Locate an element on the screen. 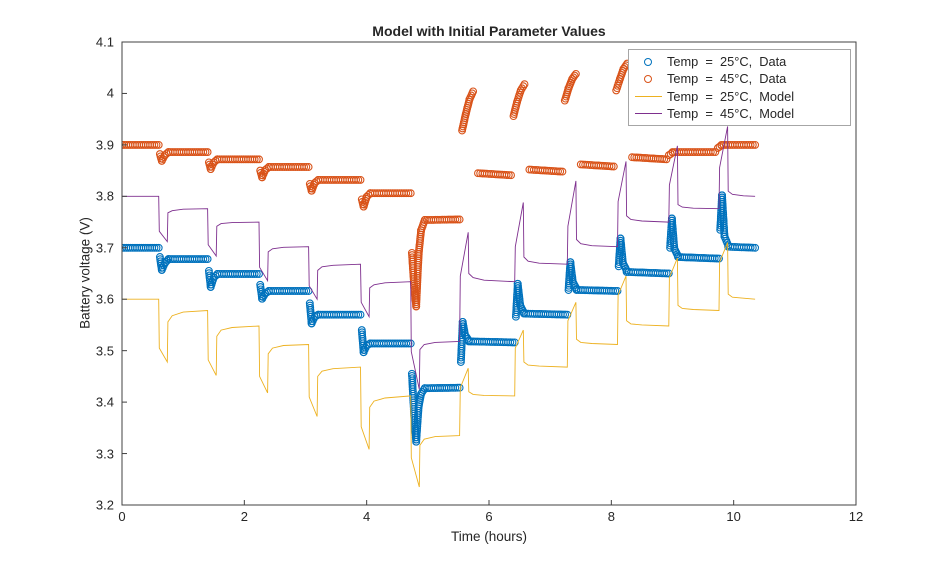 The height and width of the screenshot is (569, 946). y-tick-label: 3.7 is located at coordinates (104, 248).